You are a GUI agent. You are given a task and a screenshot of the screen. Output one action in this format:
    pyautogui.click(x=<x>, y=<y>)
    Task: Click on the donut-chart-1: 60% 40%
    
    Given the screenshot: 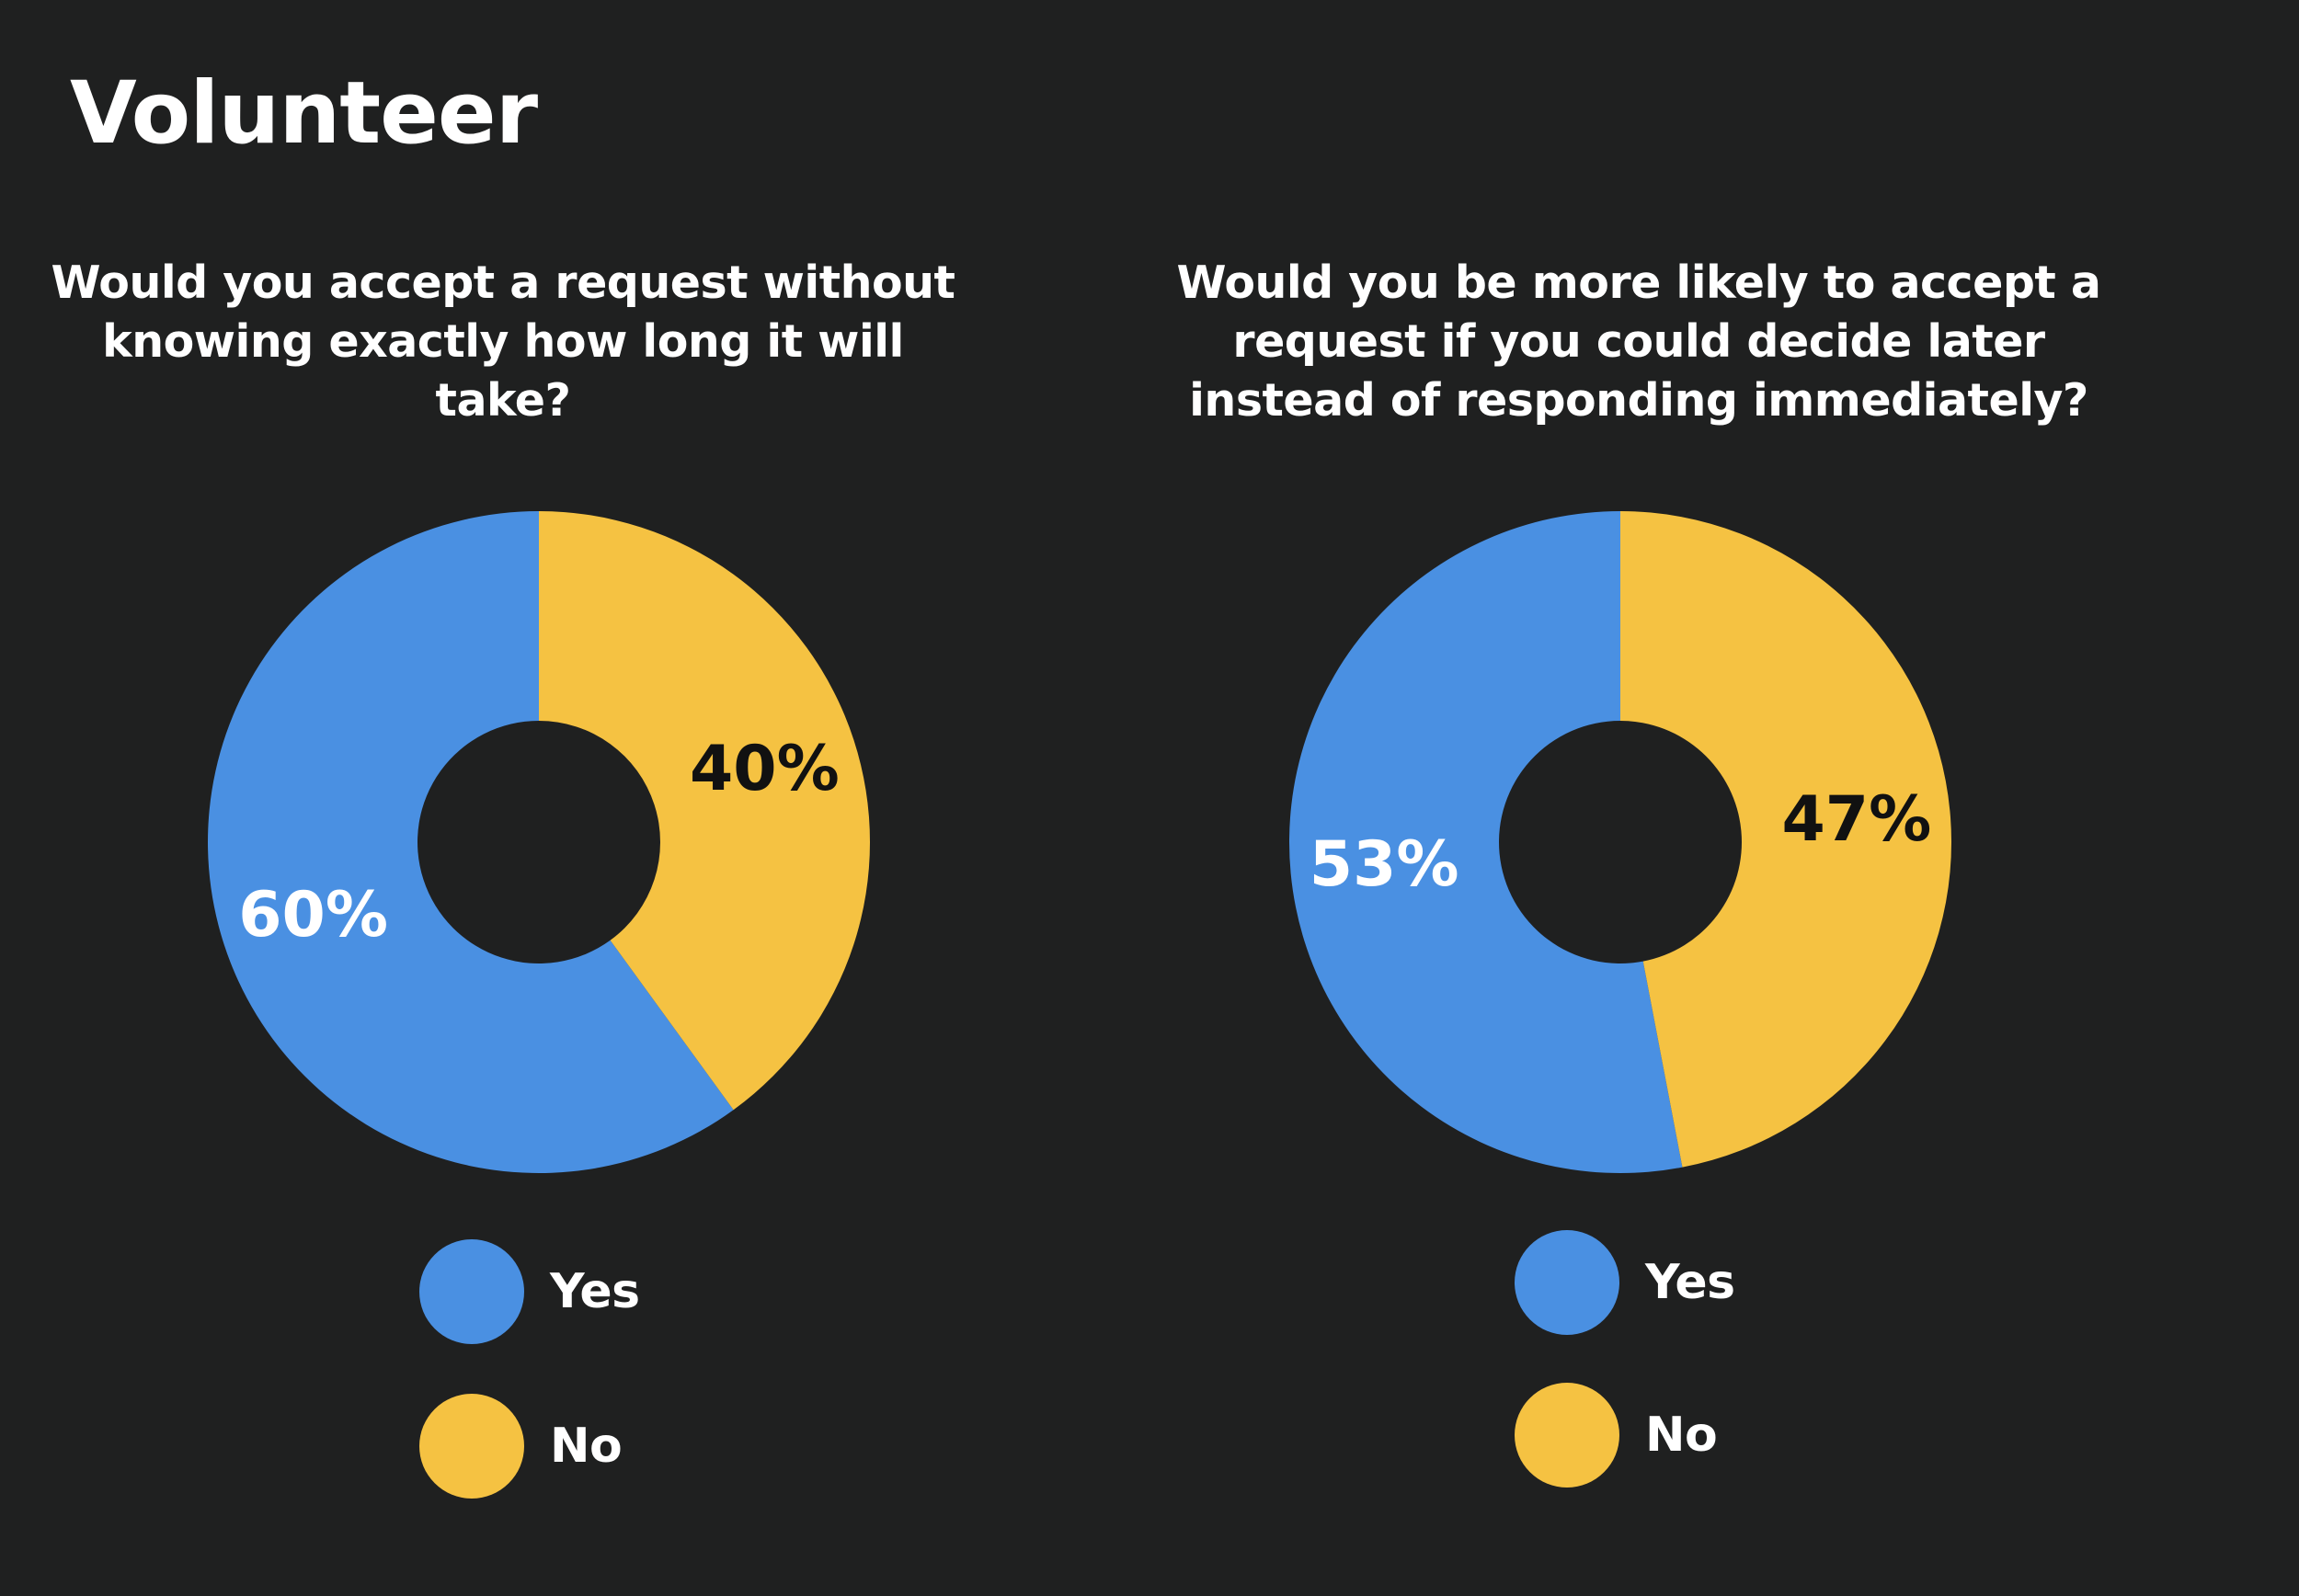 What is the action you would take?
    pyautogui.click(x=539, y=842)
    